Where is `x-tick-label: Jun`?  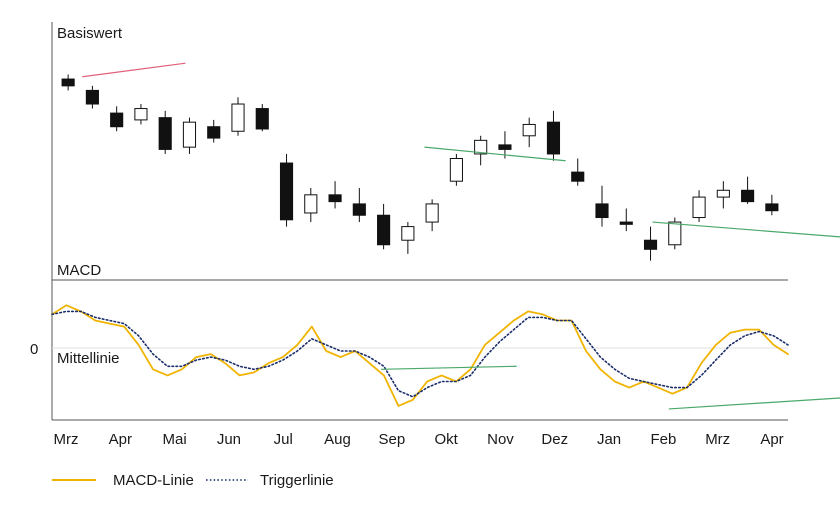
x-tick-label: Jun is located at coordinates (229, 439).